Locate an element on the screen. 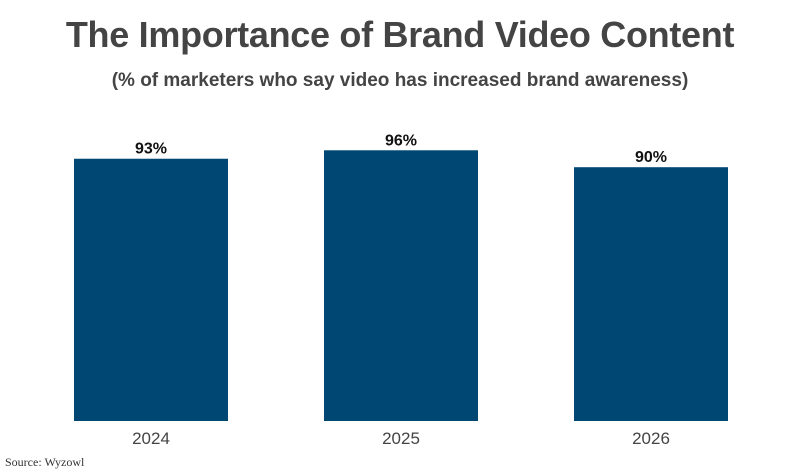 This screenshot has height=475, width=800. bar-2026 is located at coordinates (651, 294).